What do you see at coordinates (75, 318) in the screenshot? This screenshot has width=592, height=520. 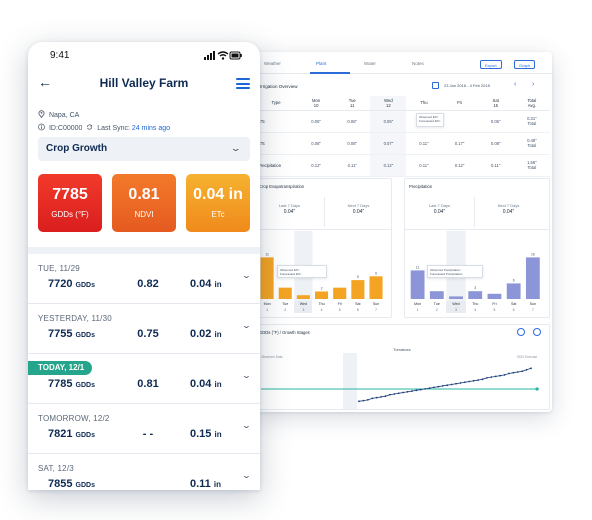 I see `day-label: YESTERDAY, 11/30` at bounding box center [75, 318].